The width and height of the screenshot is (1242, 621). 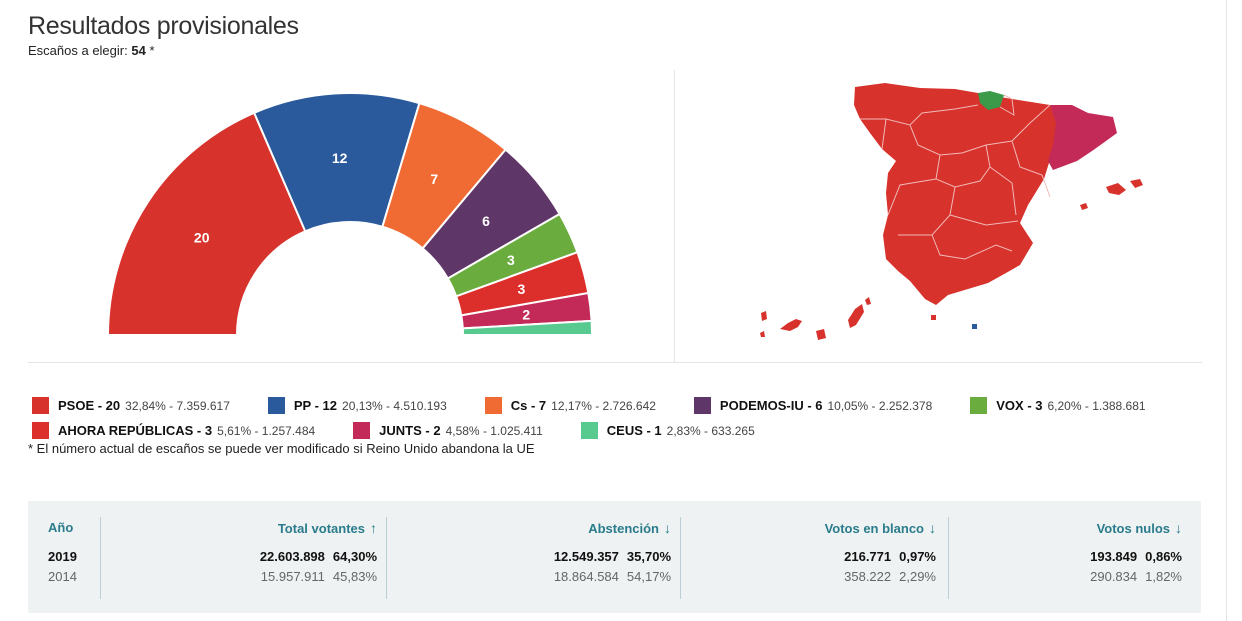 What do you see at coordinates (1163, 576) in the screenshot?
I see `cell-pct: 1,82%` at bounding box center [1163, 576].